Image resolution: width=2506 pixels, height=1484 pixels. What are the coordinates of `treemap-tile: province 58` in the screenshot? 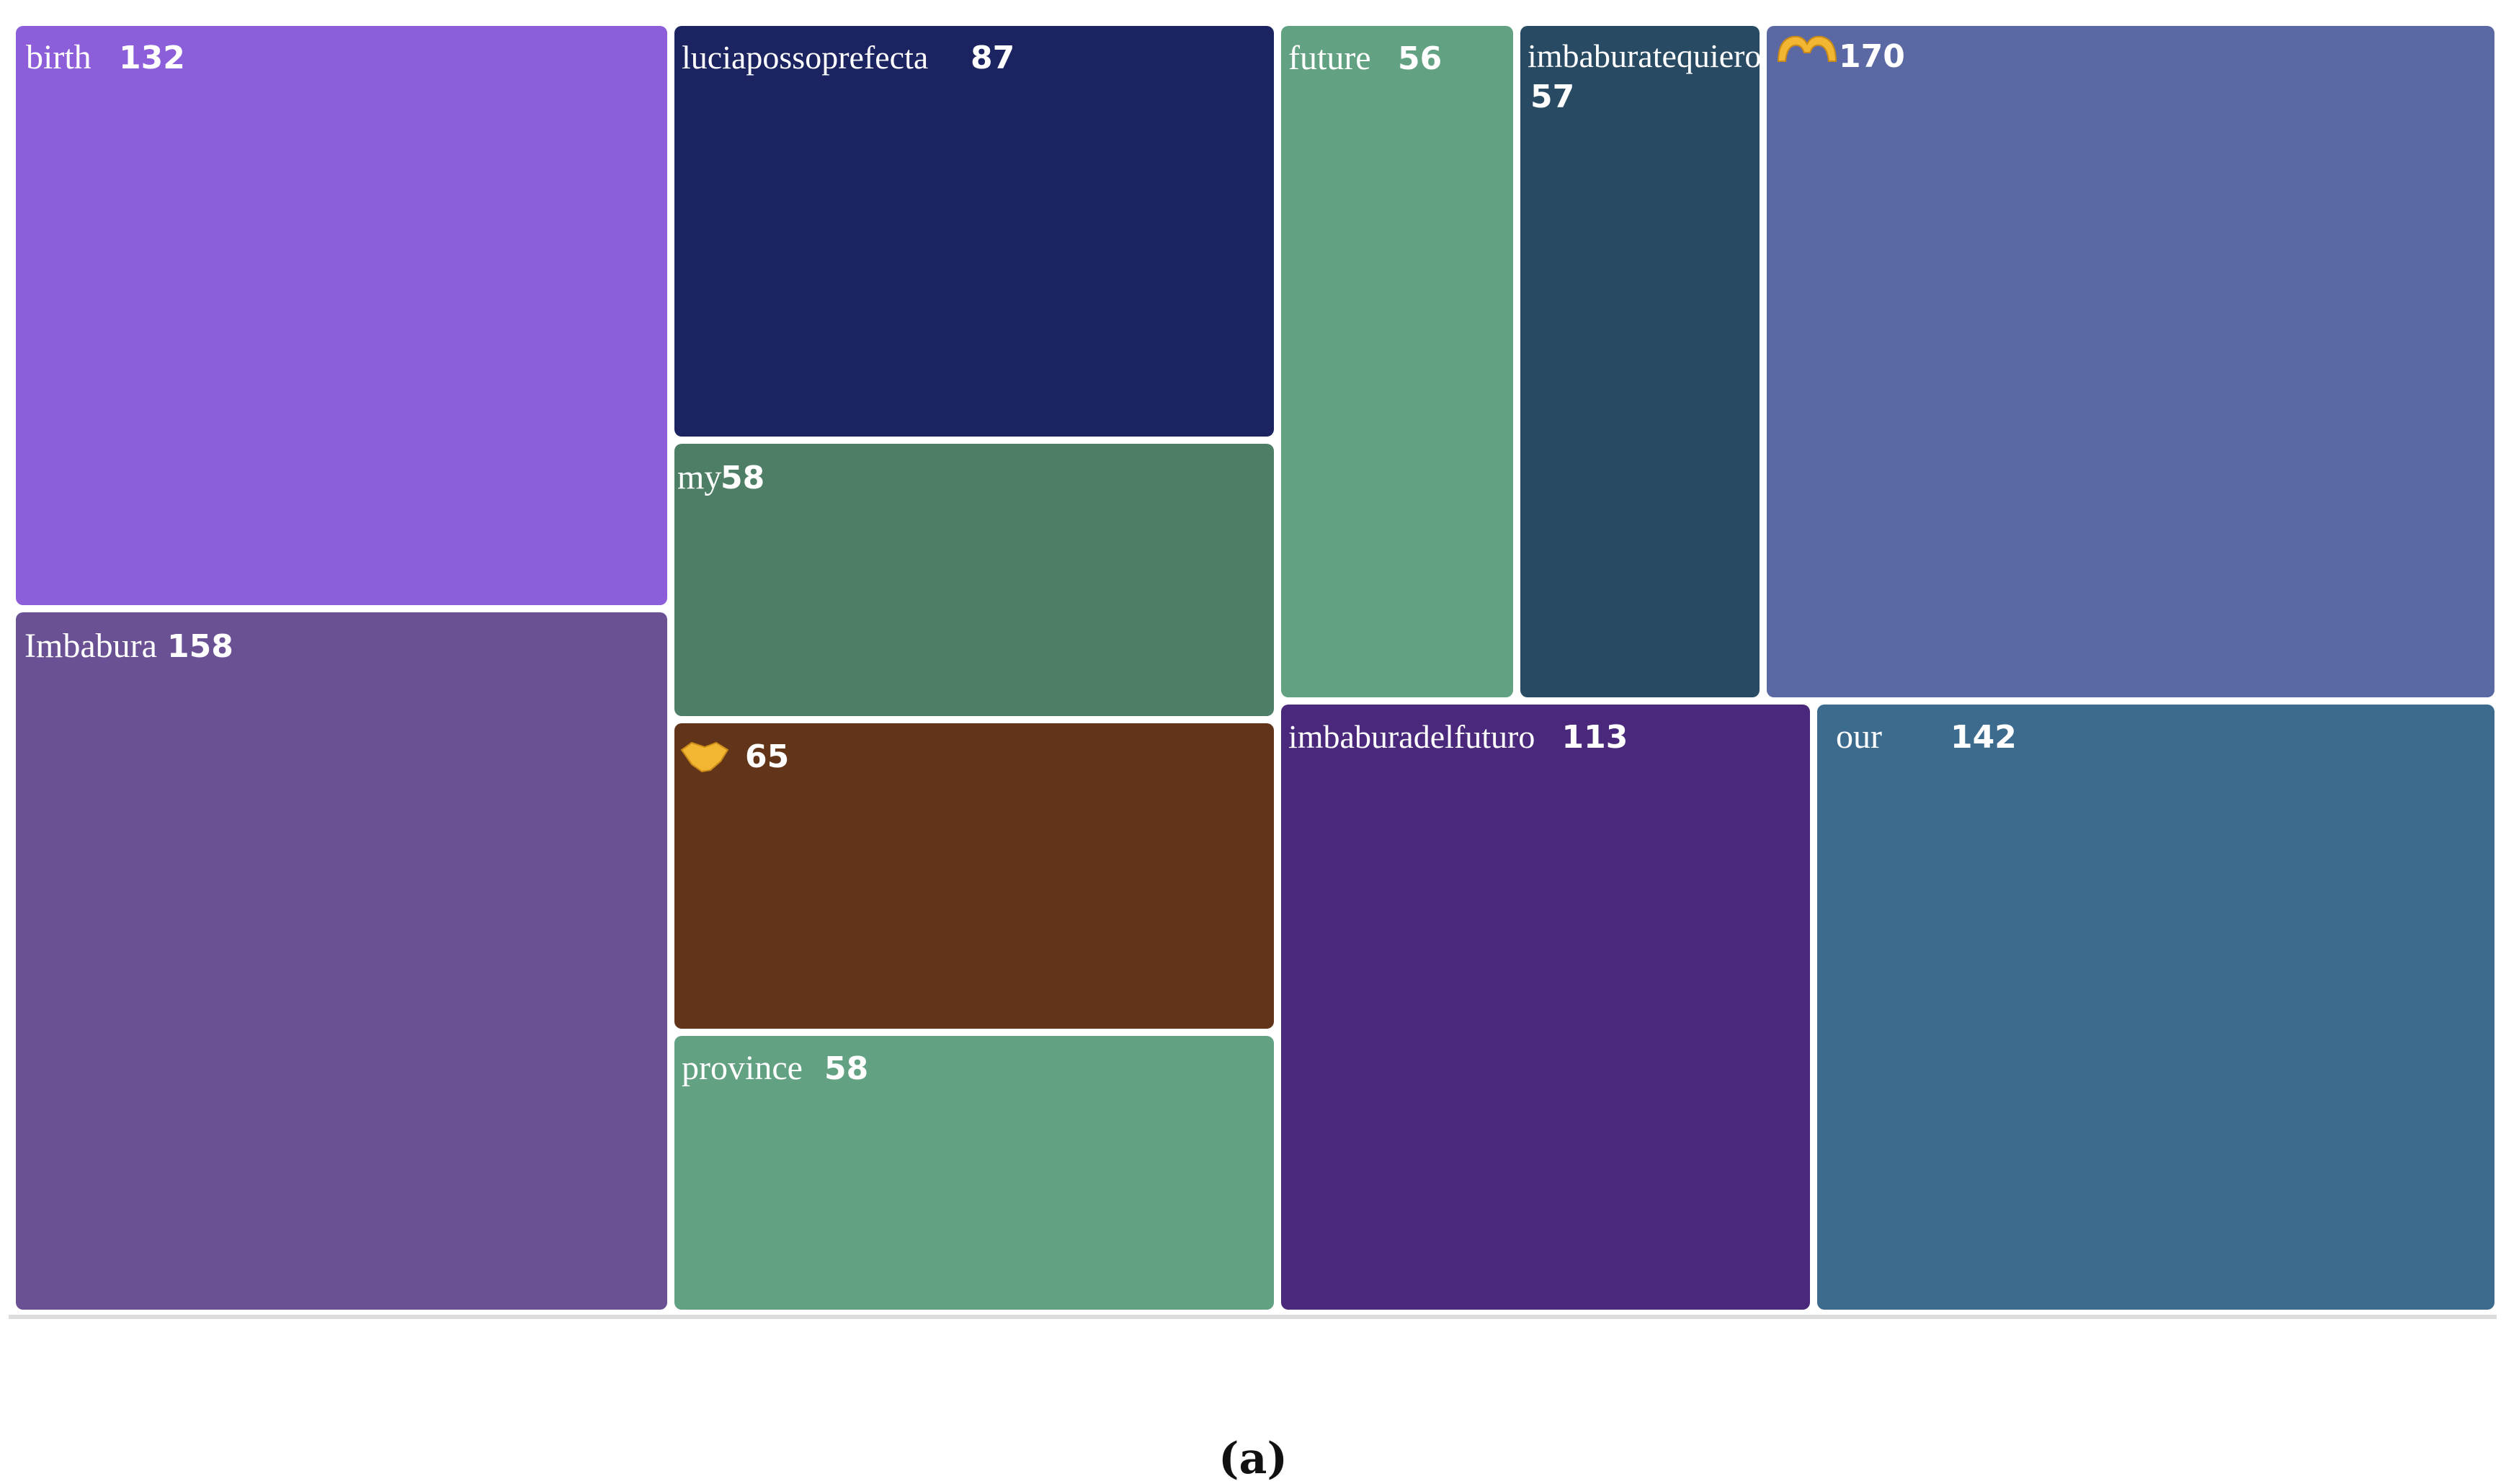 It's located at (974, 1173).